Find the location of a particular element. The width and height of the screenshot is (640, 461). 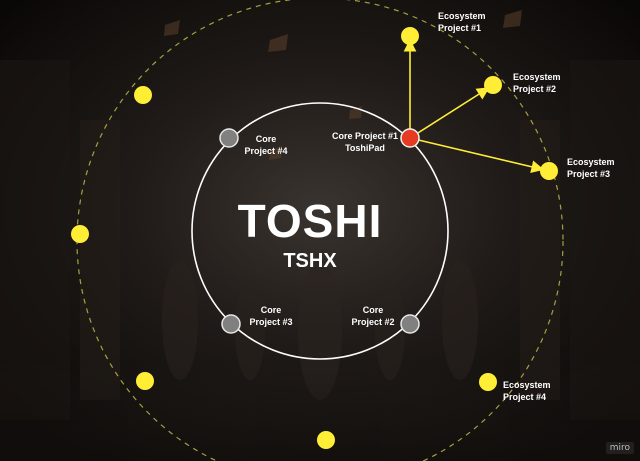

core-label-4: Core Project #4 is located at coordinates (266, 145).